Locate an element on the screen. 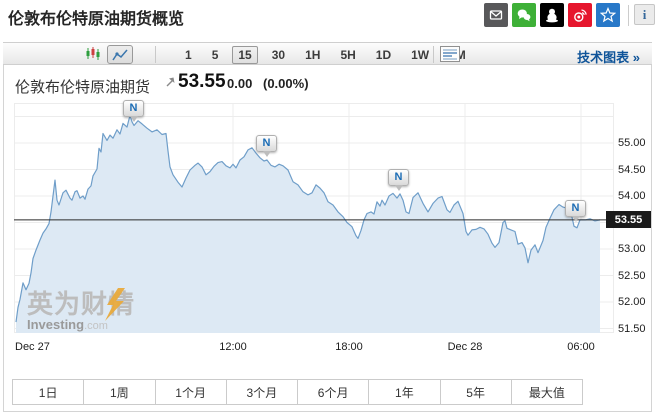 The image size is (656, 414). interval-5: 5 is located at coordinates (215, 54).